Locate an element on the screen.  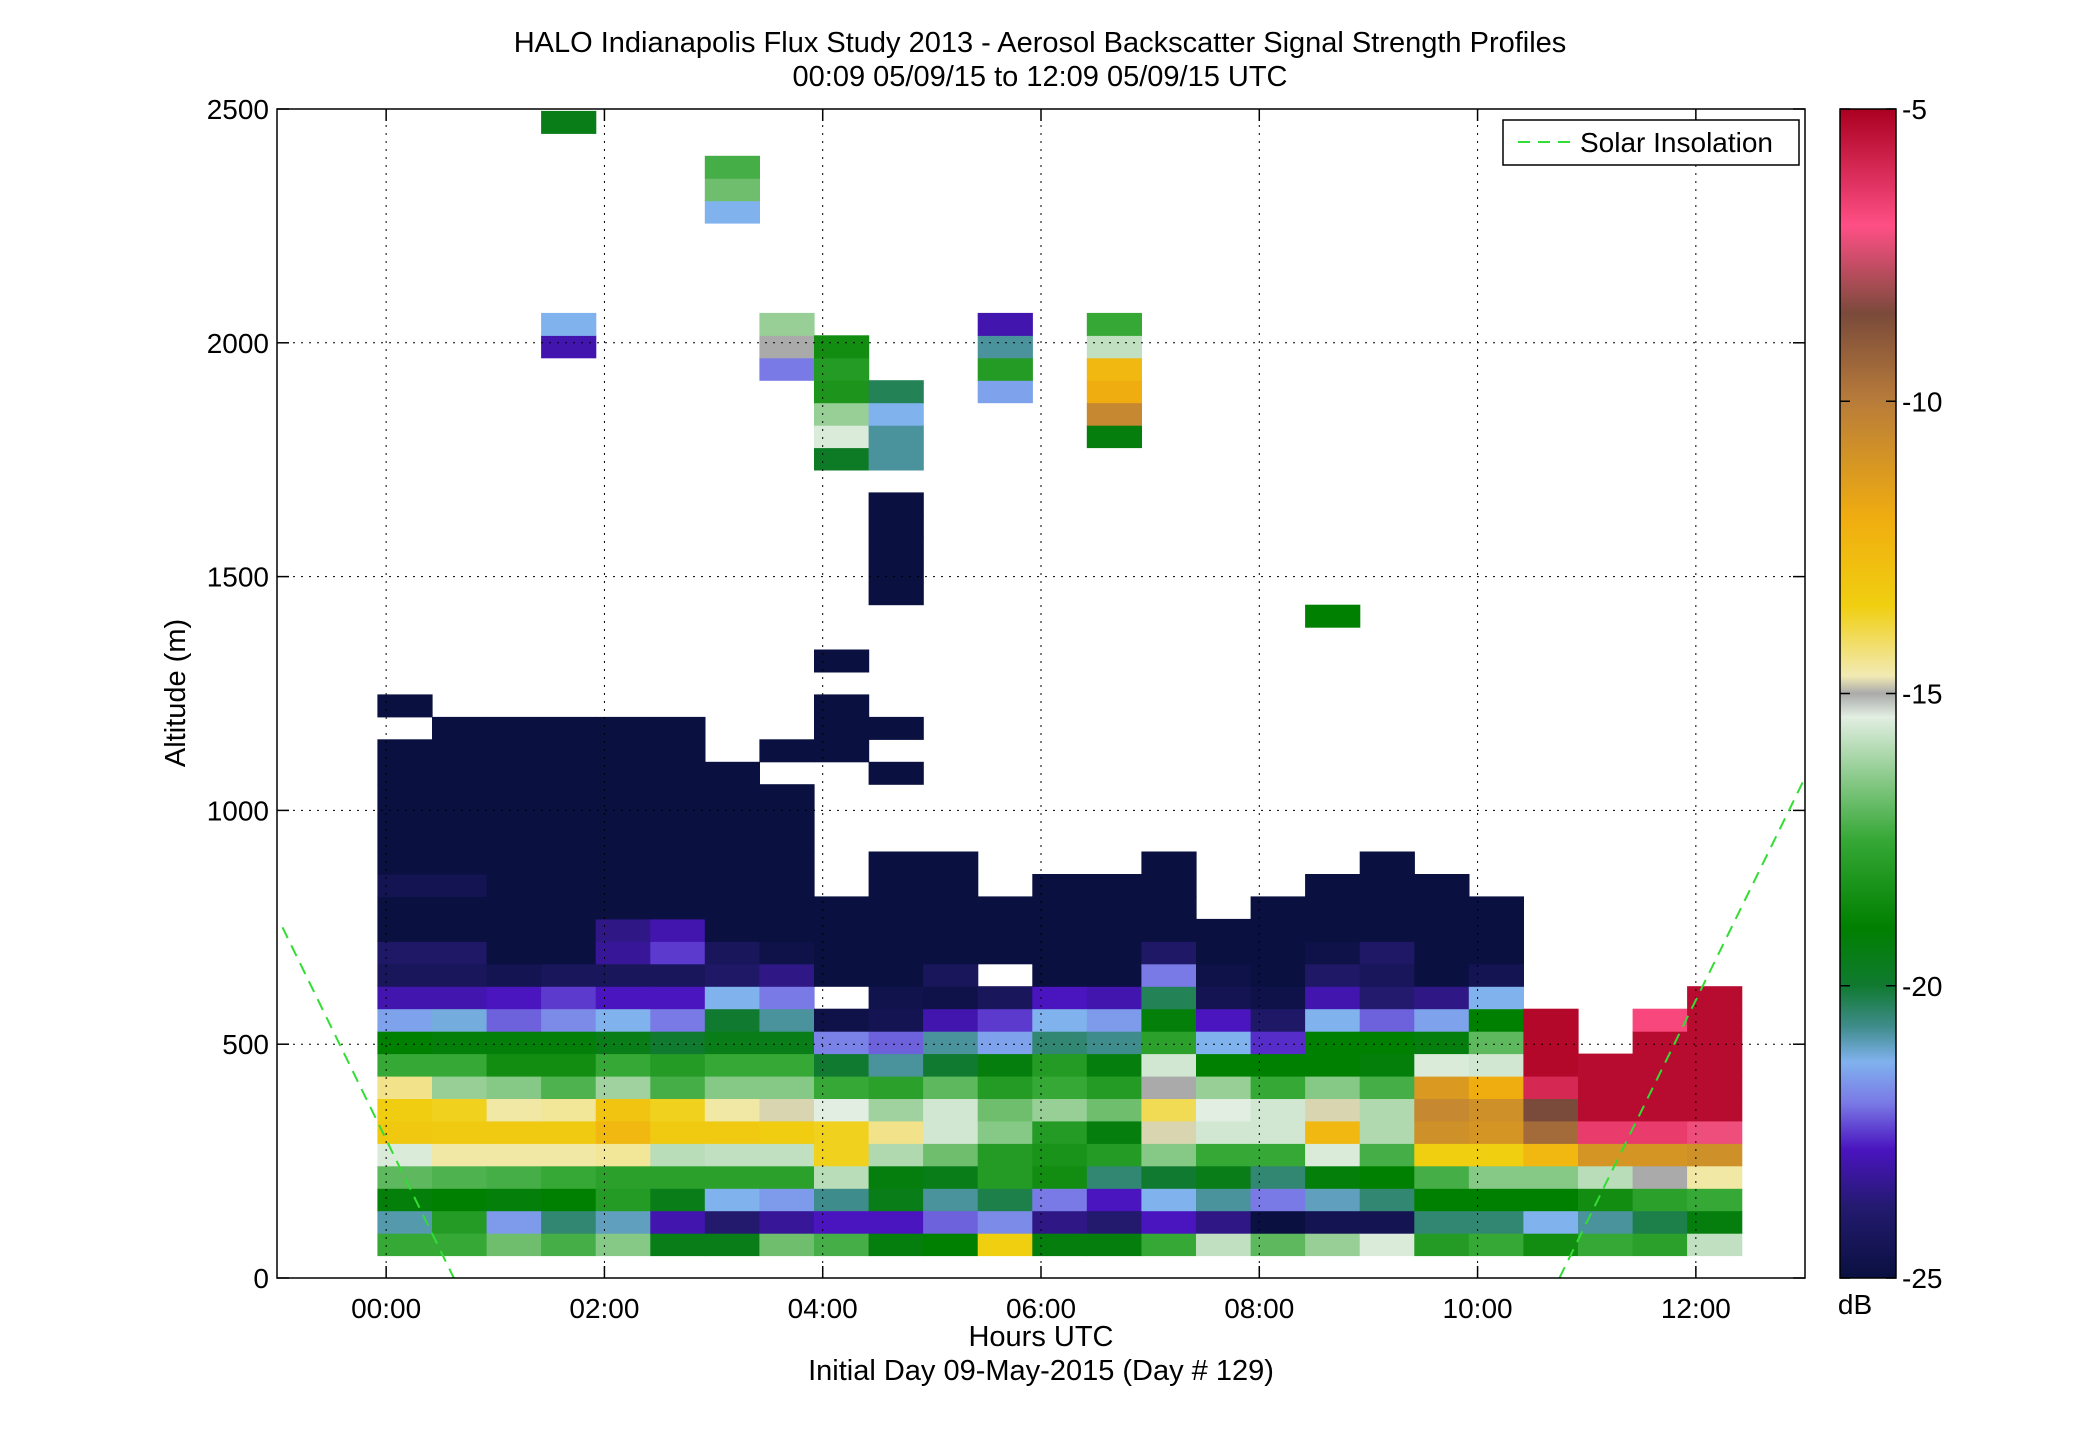
legend-label-solar-insolation: Solar Insolation is located at coordinates (1676, 142).